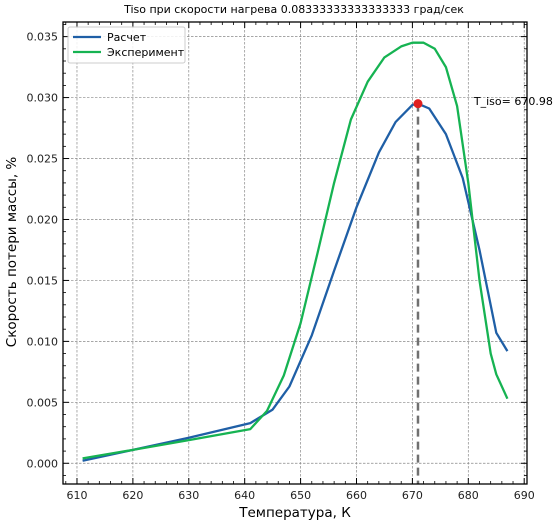 The image size is (557, 524). Describe the element at coordinates (127, 37) in the screenshot. I see `legend-label-1: Расчет` at that location.